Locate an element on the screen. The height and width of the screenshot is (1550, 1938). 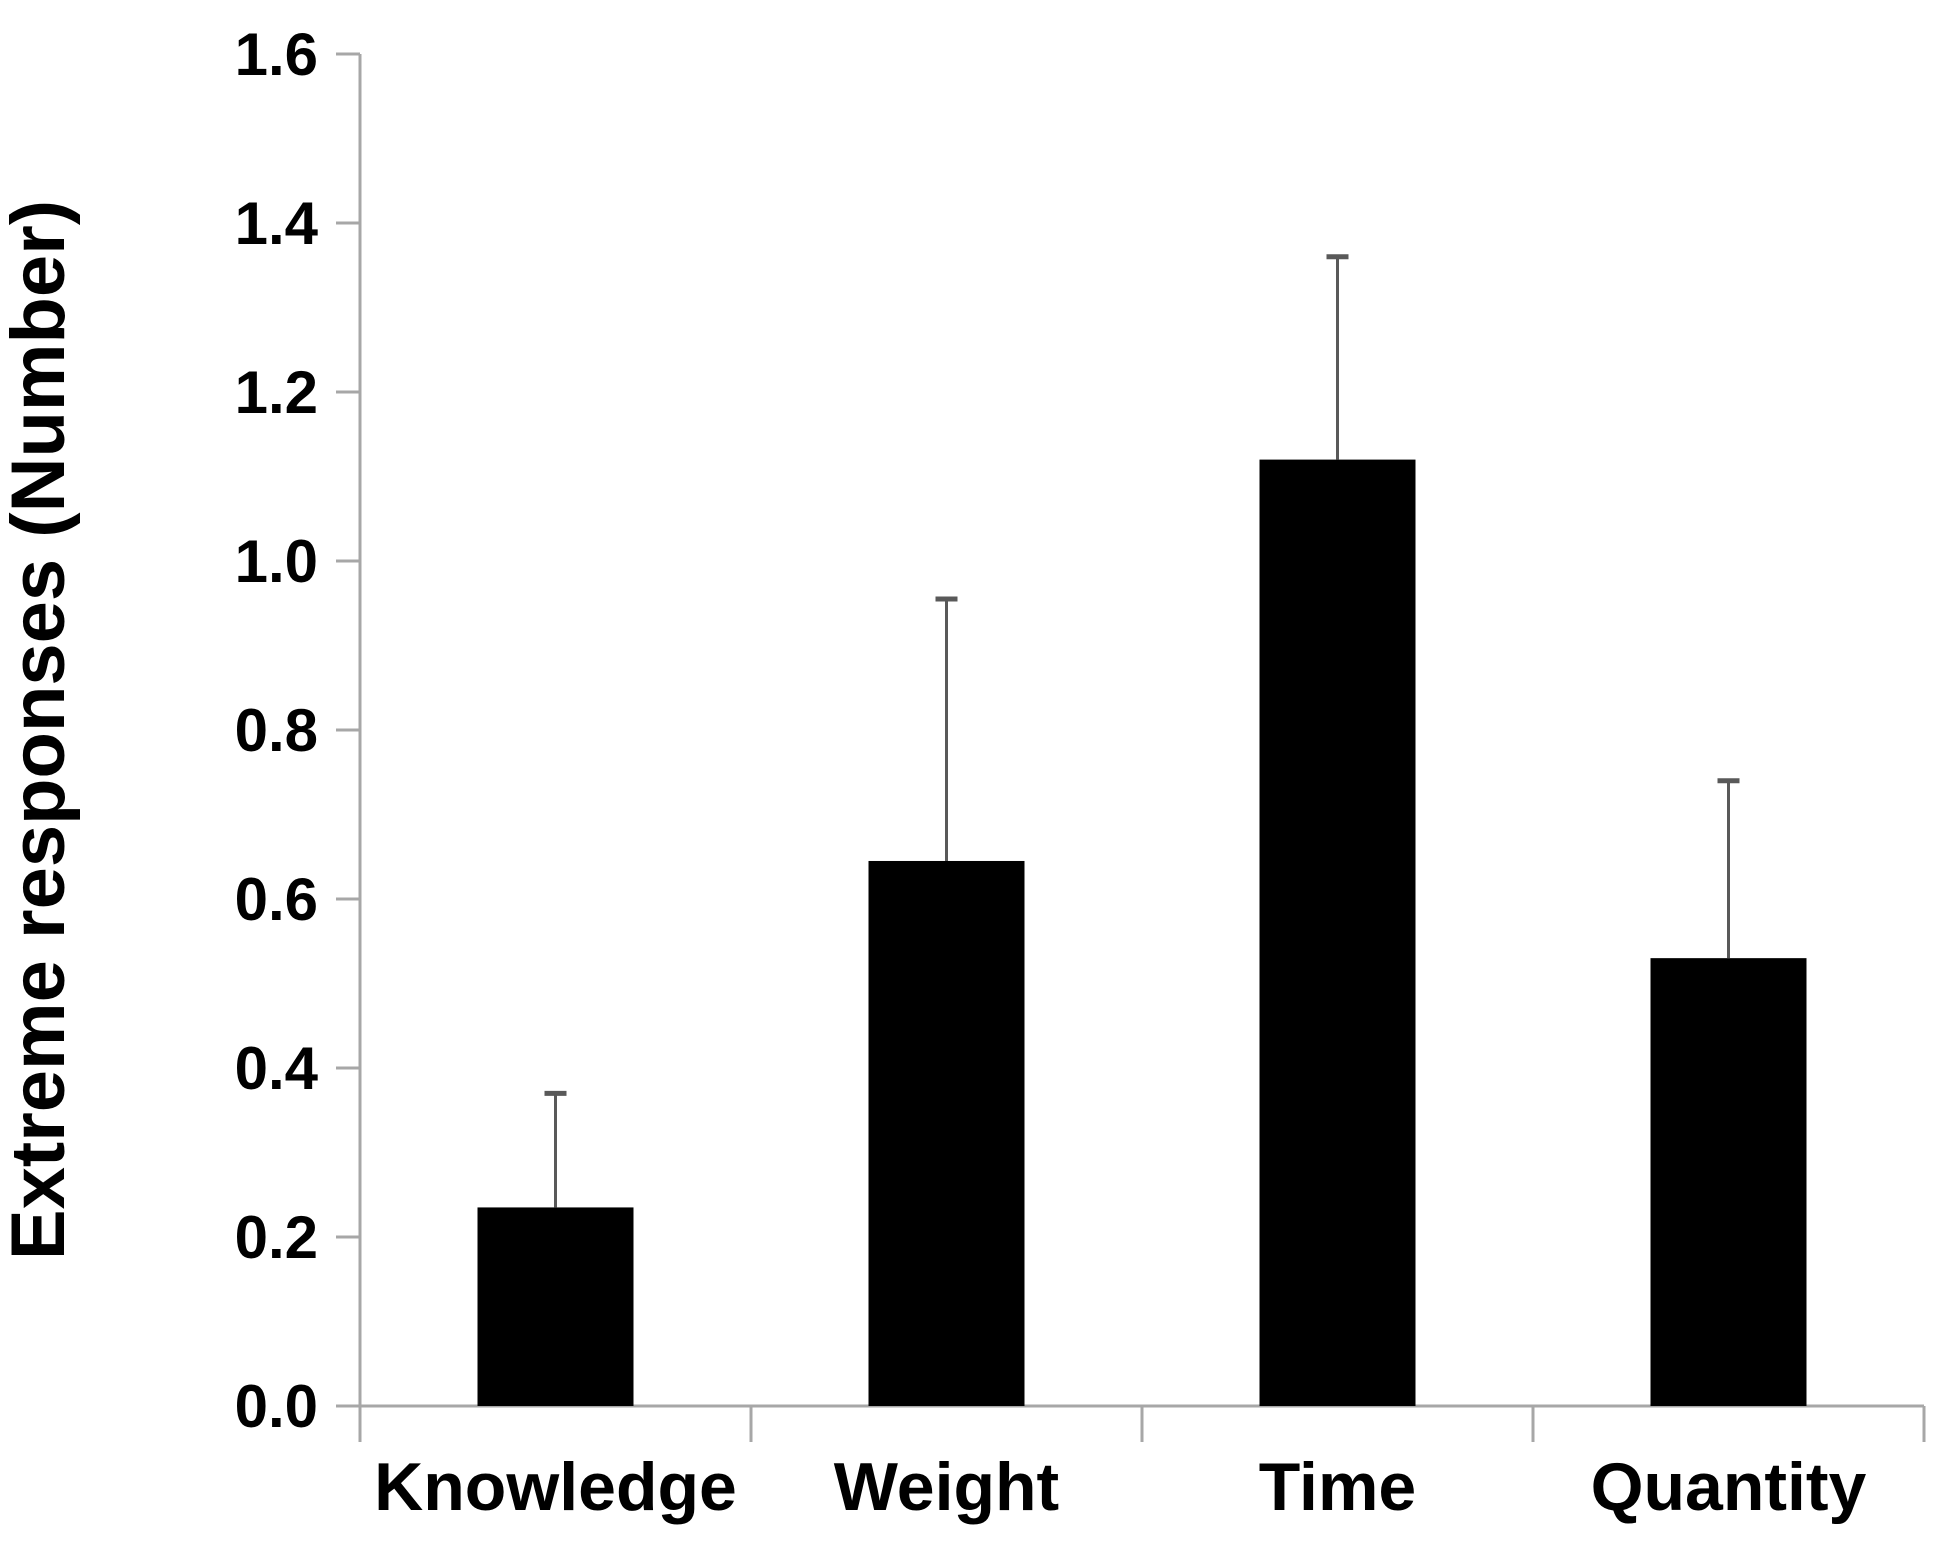
y-tick-label: 0.8 is located at coordinates (276, 730).